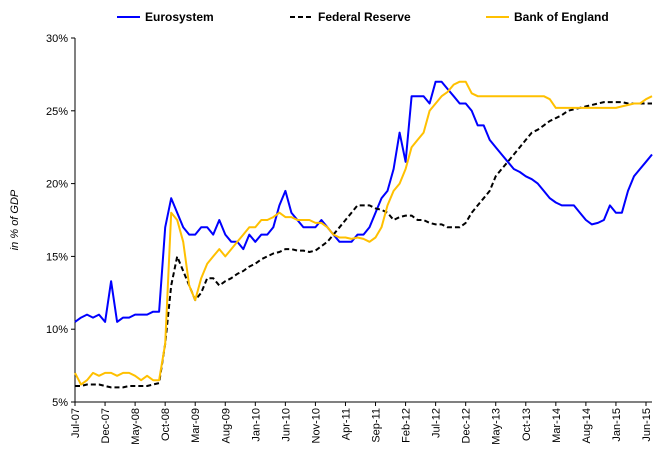 The image size is (653, 452). Describe the element at coordinates (407, 425) in the screenshot. I see `x-tick-label: Feb-12` at that location.